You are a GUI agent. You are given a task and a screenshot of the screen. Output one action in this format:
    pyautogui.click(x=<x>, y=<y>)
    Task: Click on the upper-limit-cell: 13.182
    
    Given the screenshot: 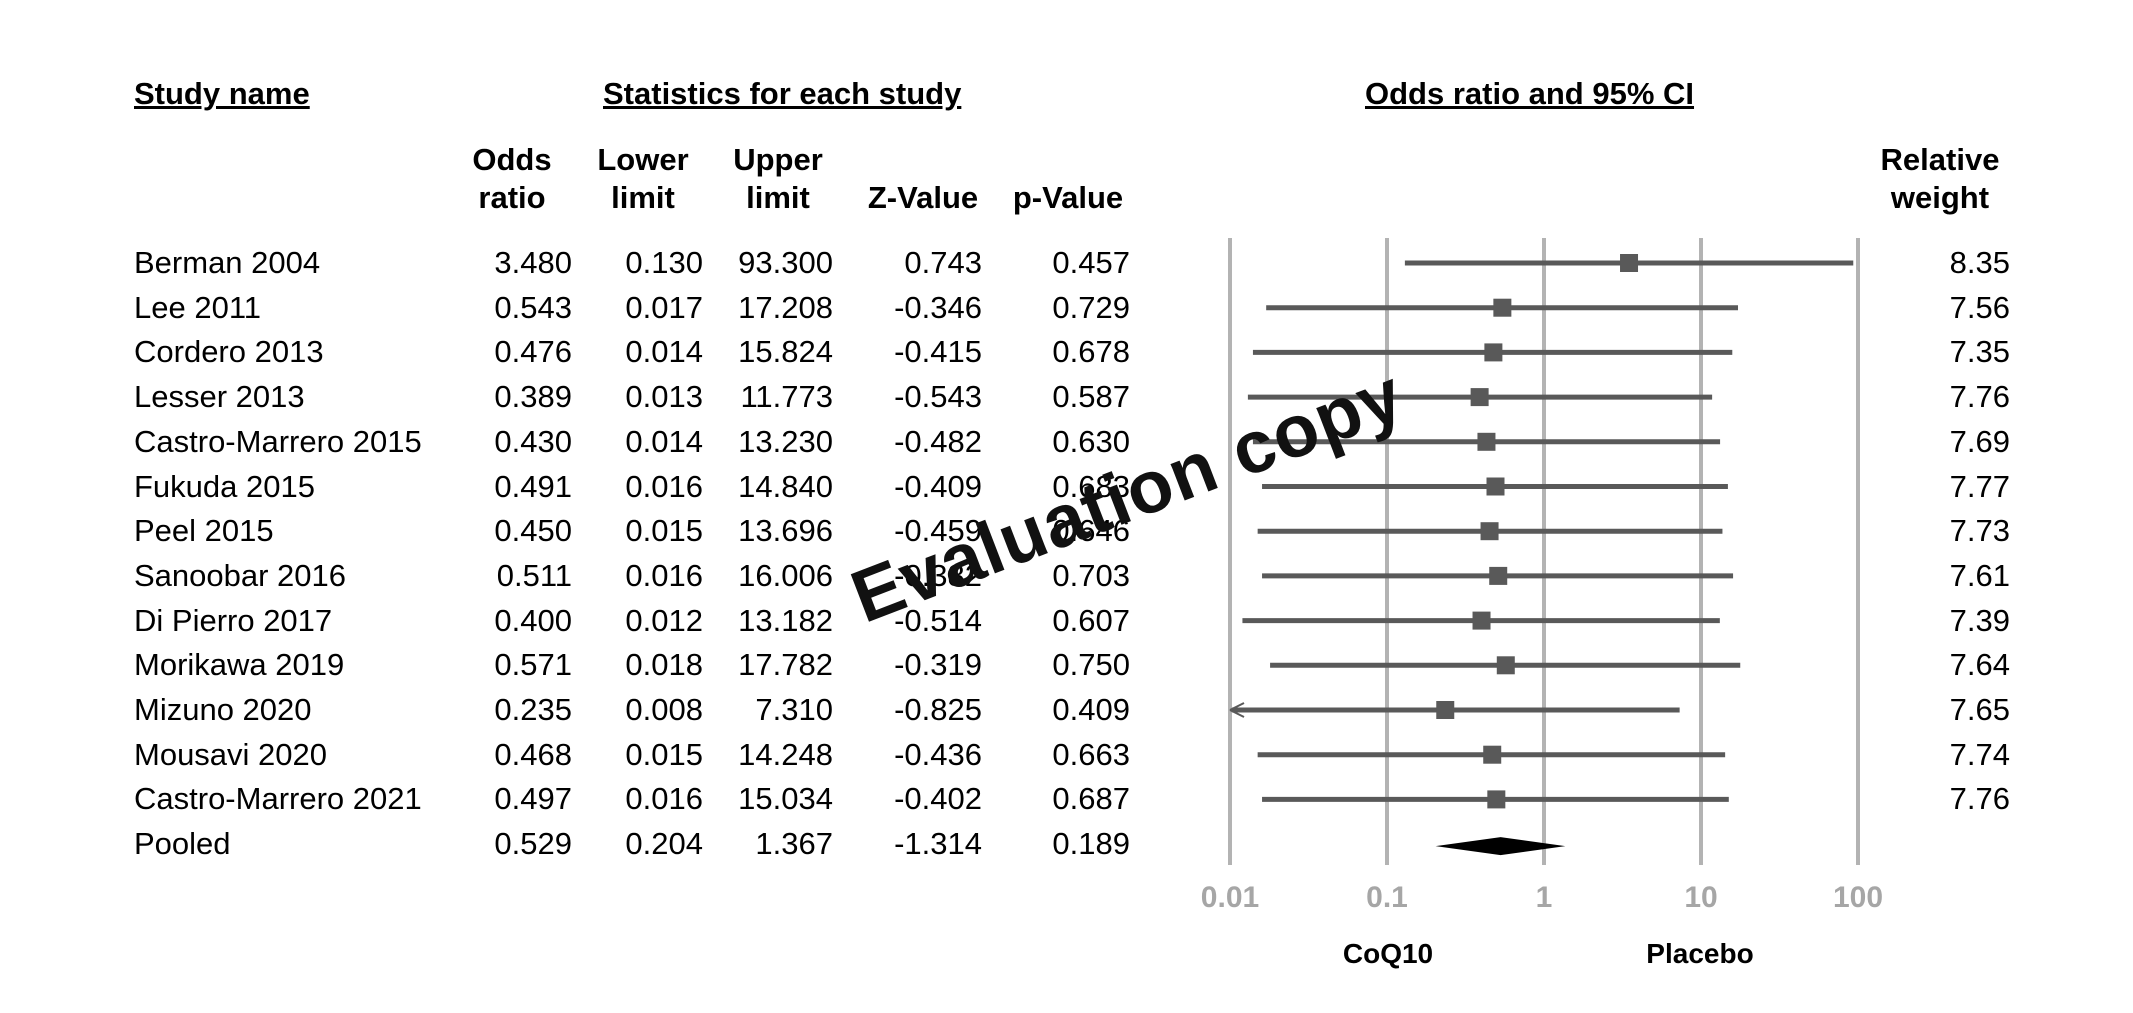 What is the action you would take?
    pyautogui.click(x=785, y=620)
    